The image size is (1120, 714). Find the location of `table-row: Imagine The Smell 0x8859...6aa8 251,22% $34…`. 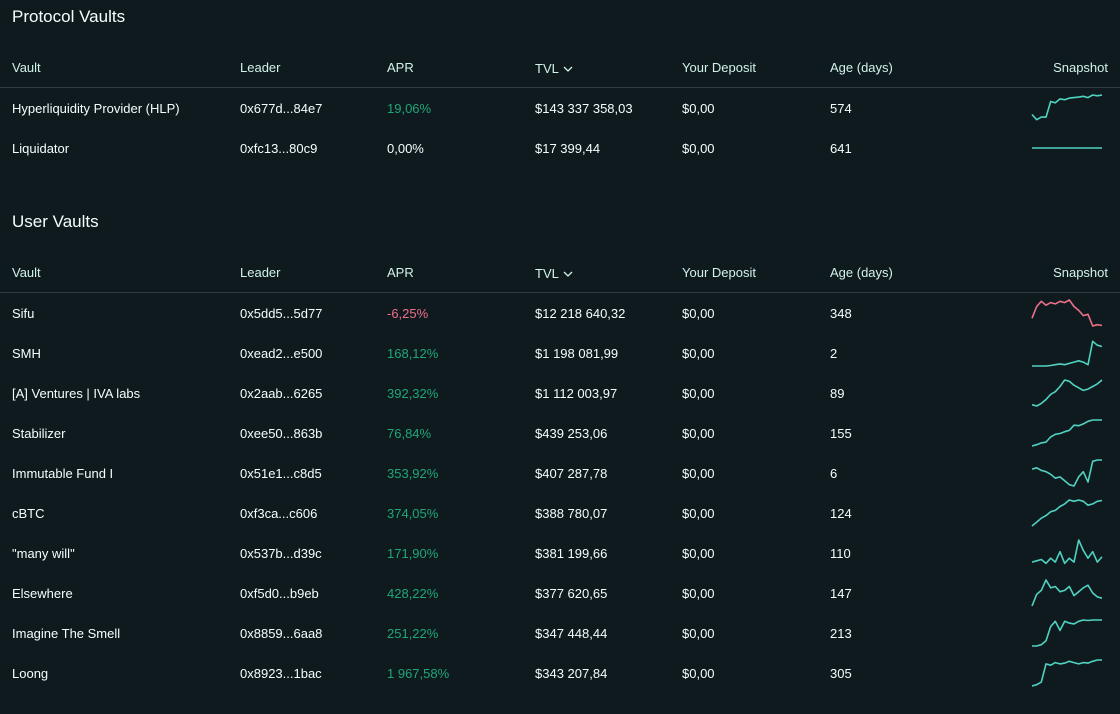

table-row: Imagine The Smell 0x8859...6aa8 251,22% $34… is located at coordinates (560, 633).